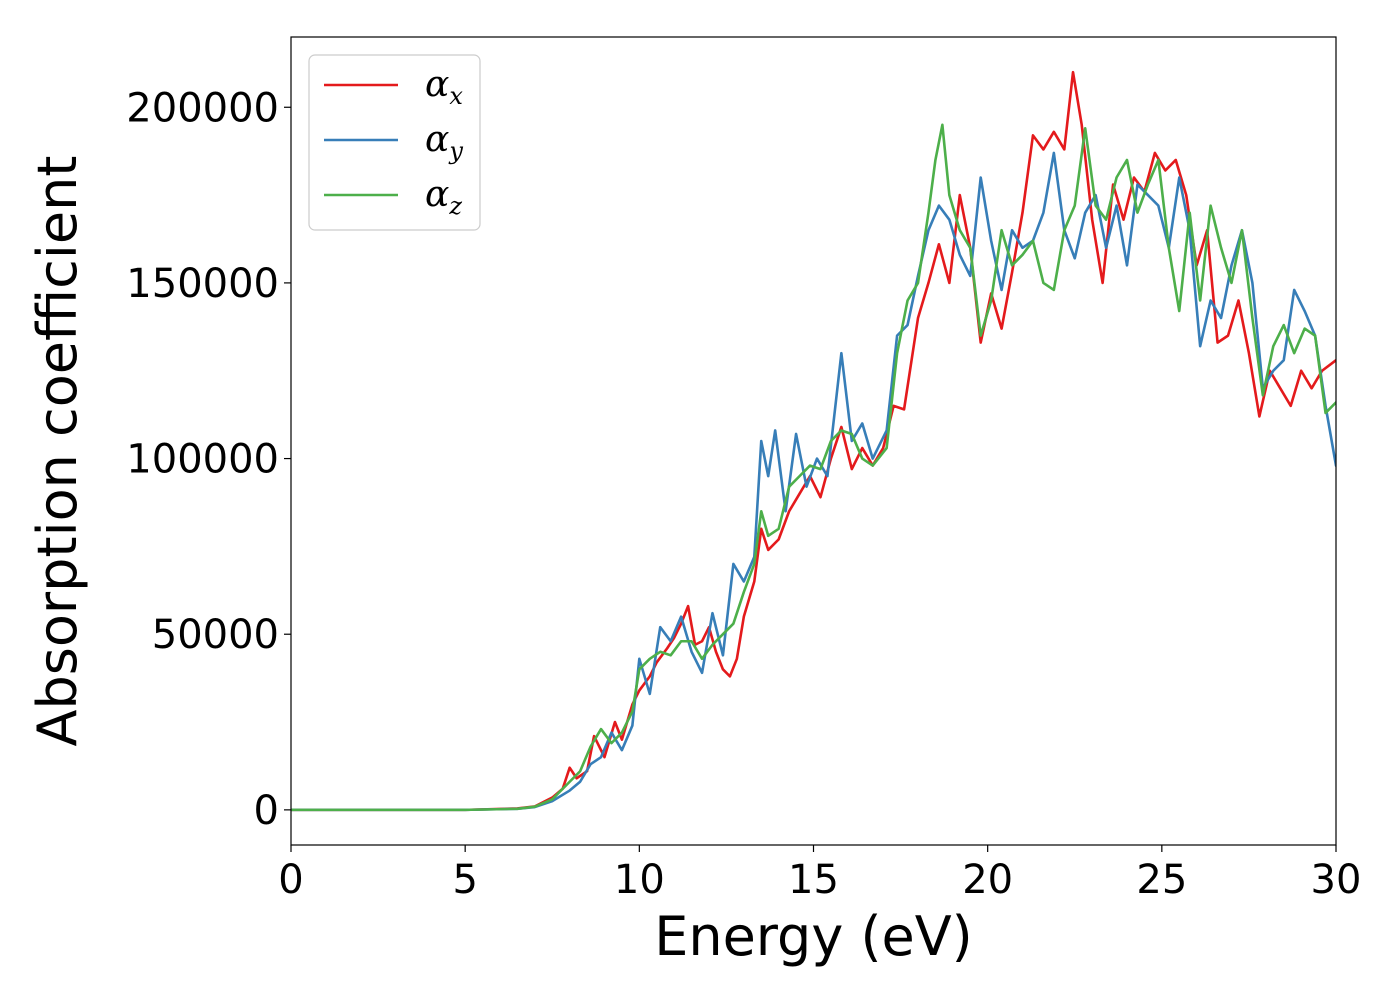 The image size is (1400, 1000). I want to click on x-tick-label: 20, so click(987, 880).